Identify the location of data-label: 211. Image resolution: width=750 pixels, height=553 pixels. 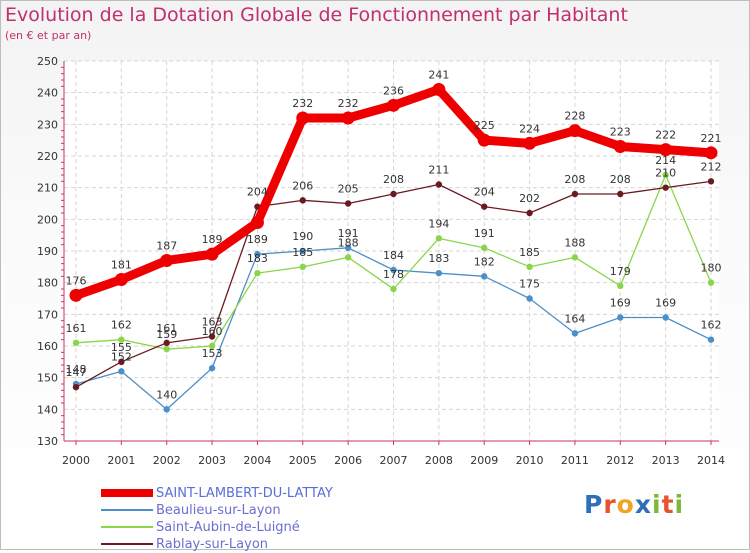
(438, 170).